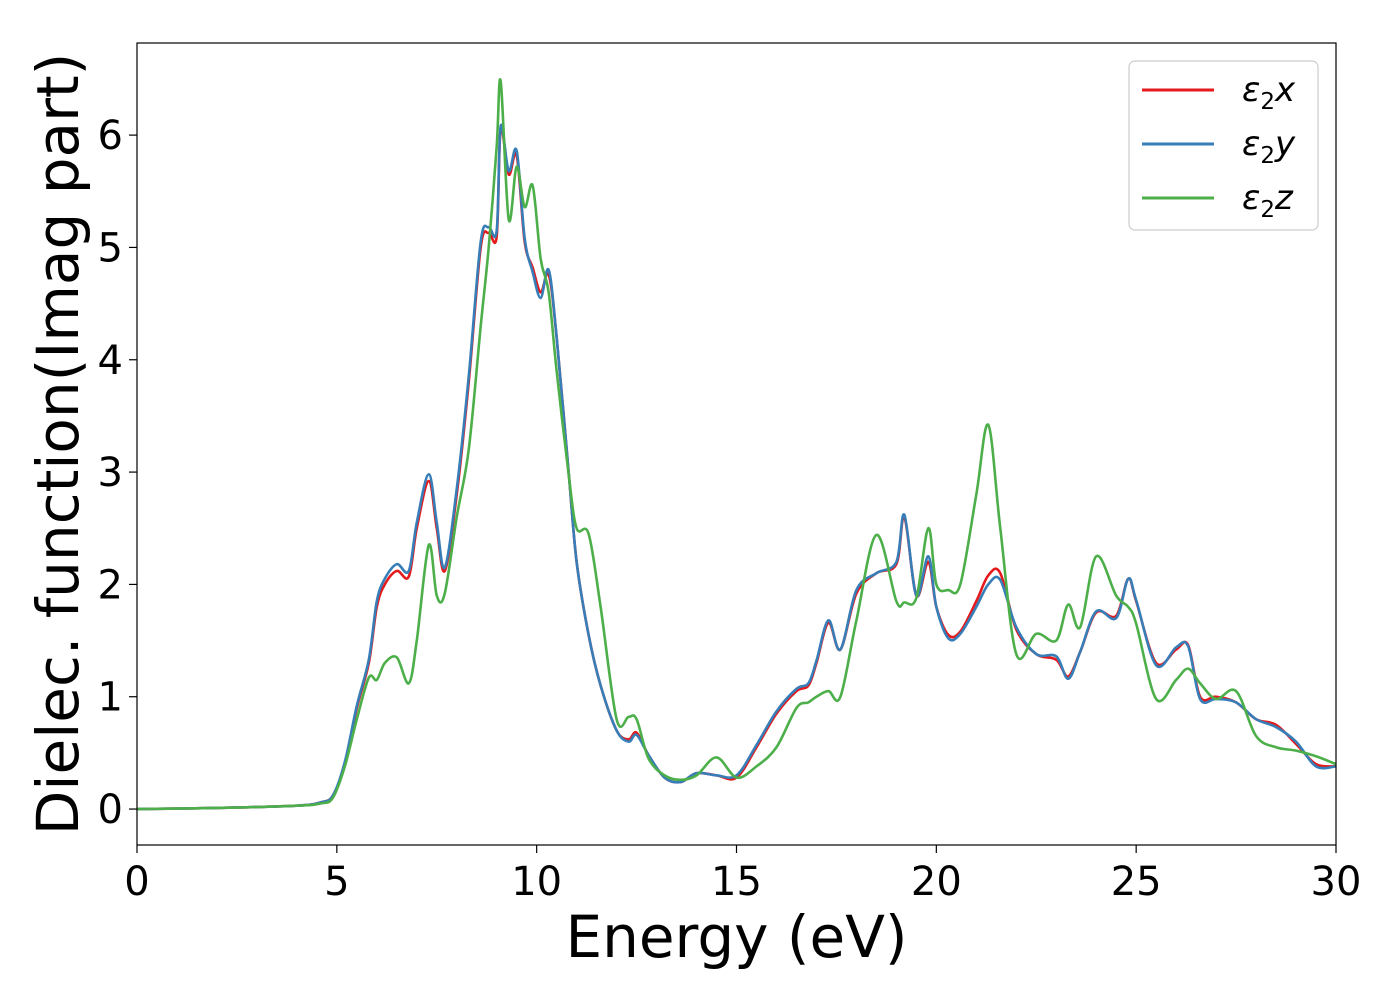  Describe the element at coordinates (1269, 92) in the screenshot. I see `legend-label-x: ε2x` at that location.